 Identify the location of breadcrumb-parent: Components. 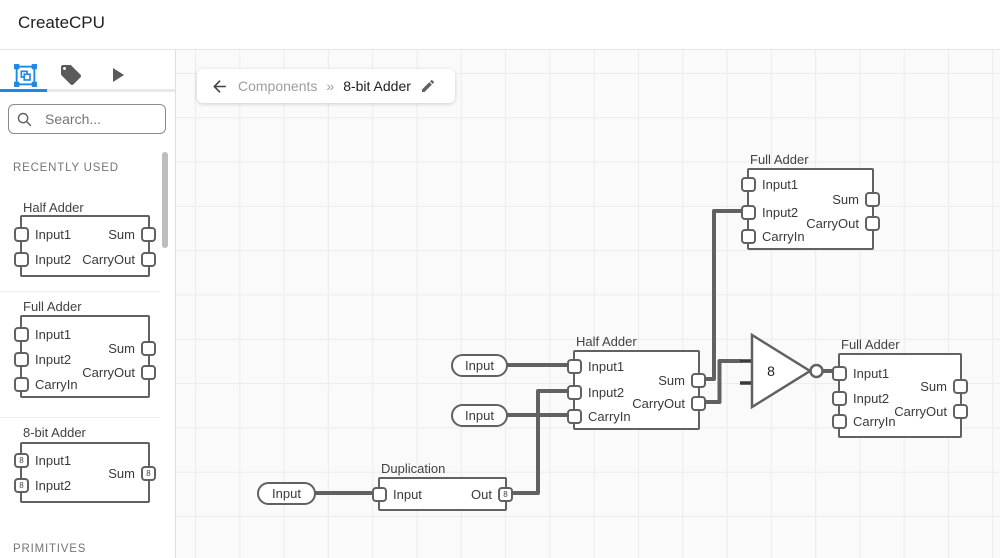
(278, 86).